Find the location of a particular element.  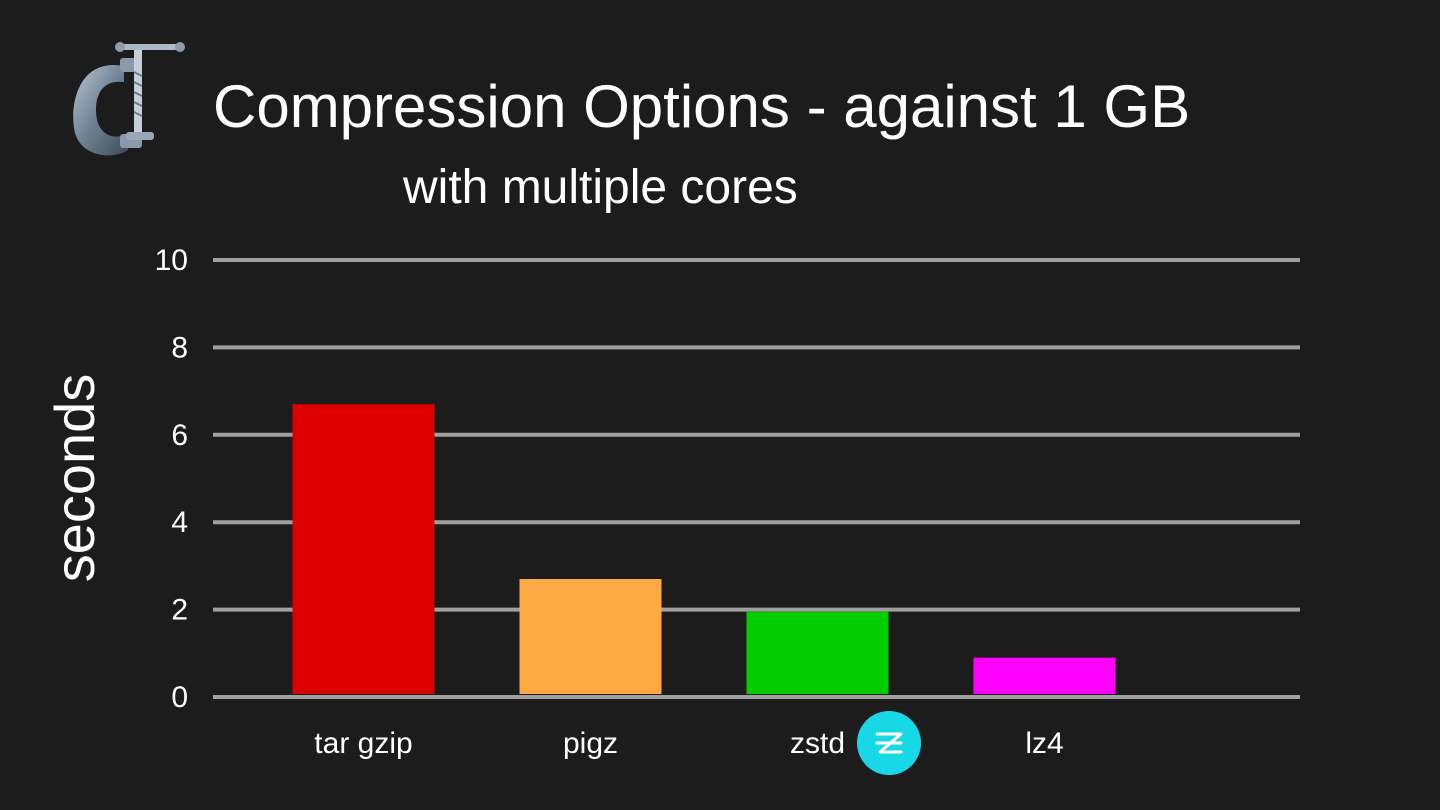

x-tick-label: lz4 is located at coordinates (1044, 743).